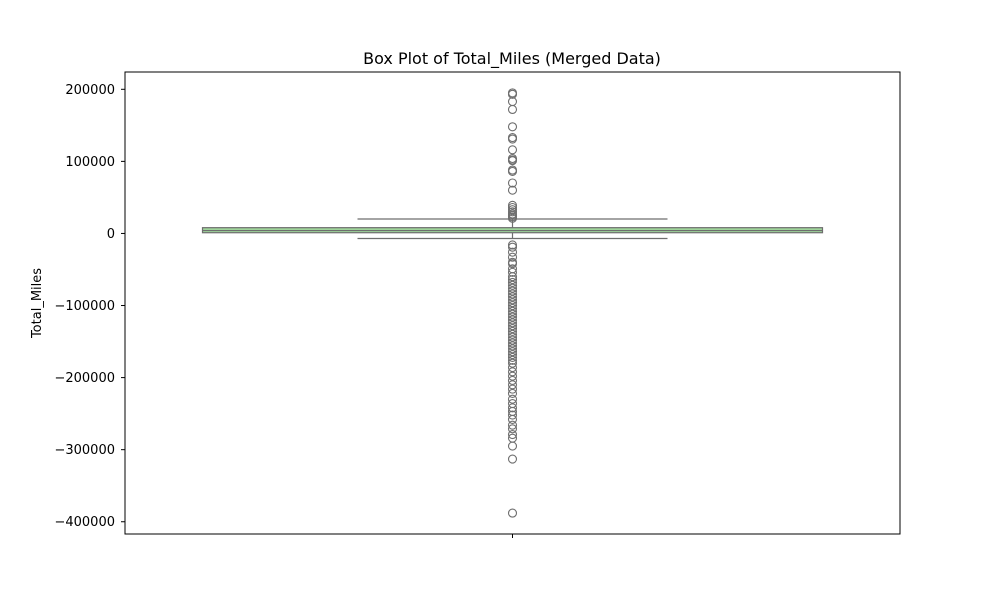 This screenshot has width=1000, height=604. Describe the element at coordinates (90, 162) in the screenshot. I see `y-tick-label: 100000` at that location.